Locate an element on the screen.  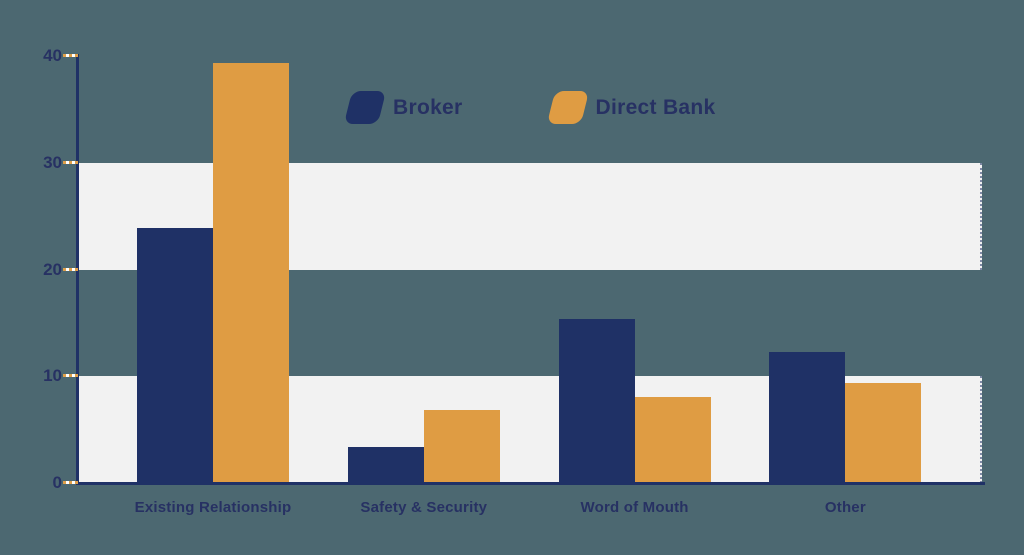
bar-broker-safety-security is located at coordinates (385, 464).